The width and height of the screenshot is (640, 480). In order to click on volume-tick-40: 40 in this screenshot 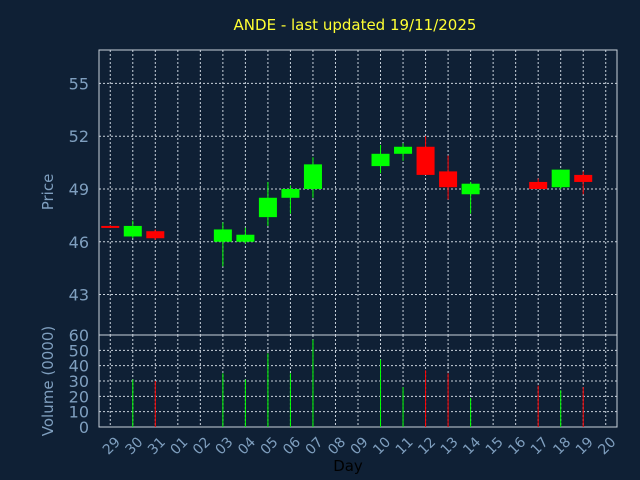, I will do `click(79, 366)`.